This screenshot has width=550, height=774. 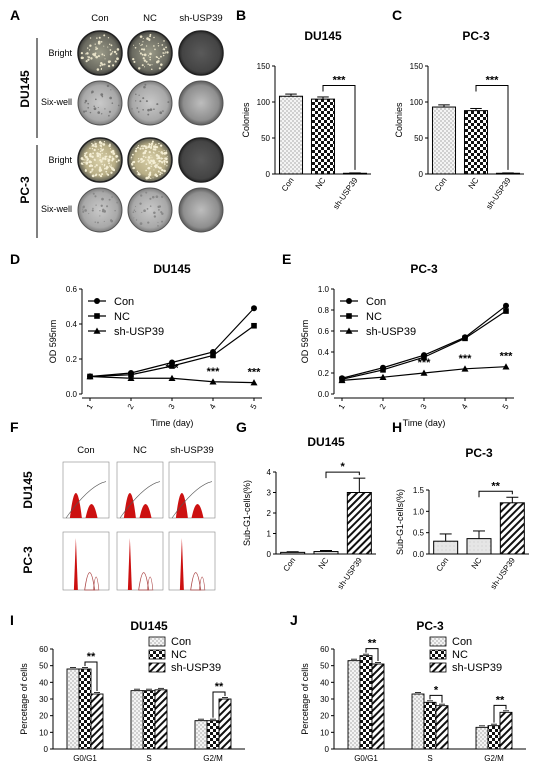 I want to click on panel-label-h: H, so click(x=397, y=427).